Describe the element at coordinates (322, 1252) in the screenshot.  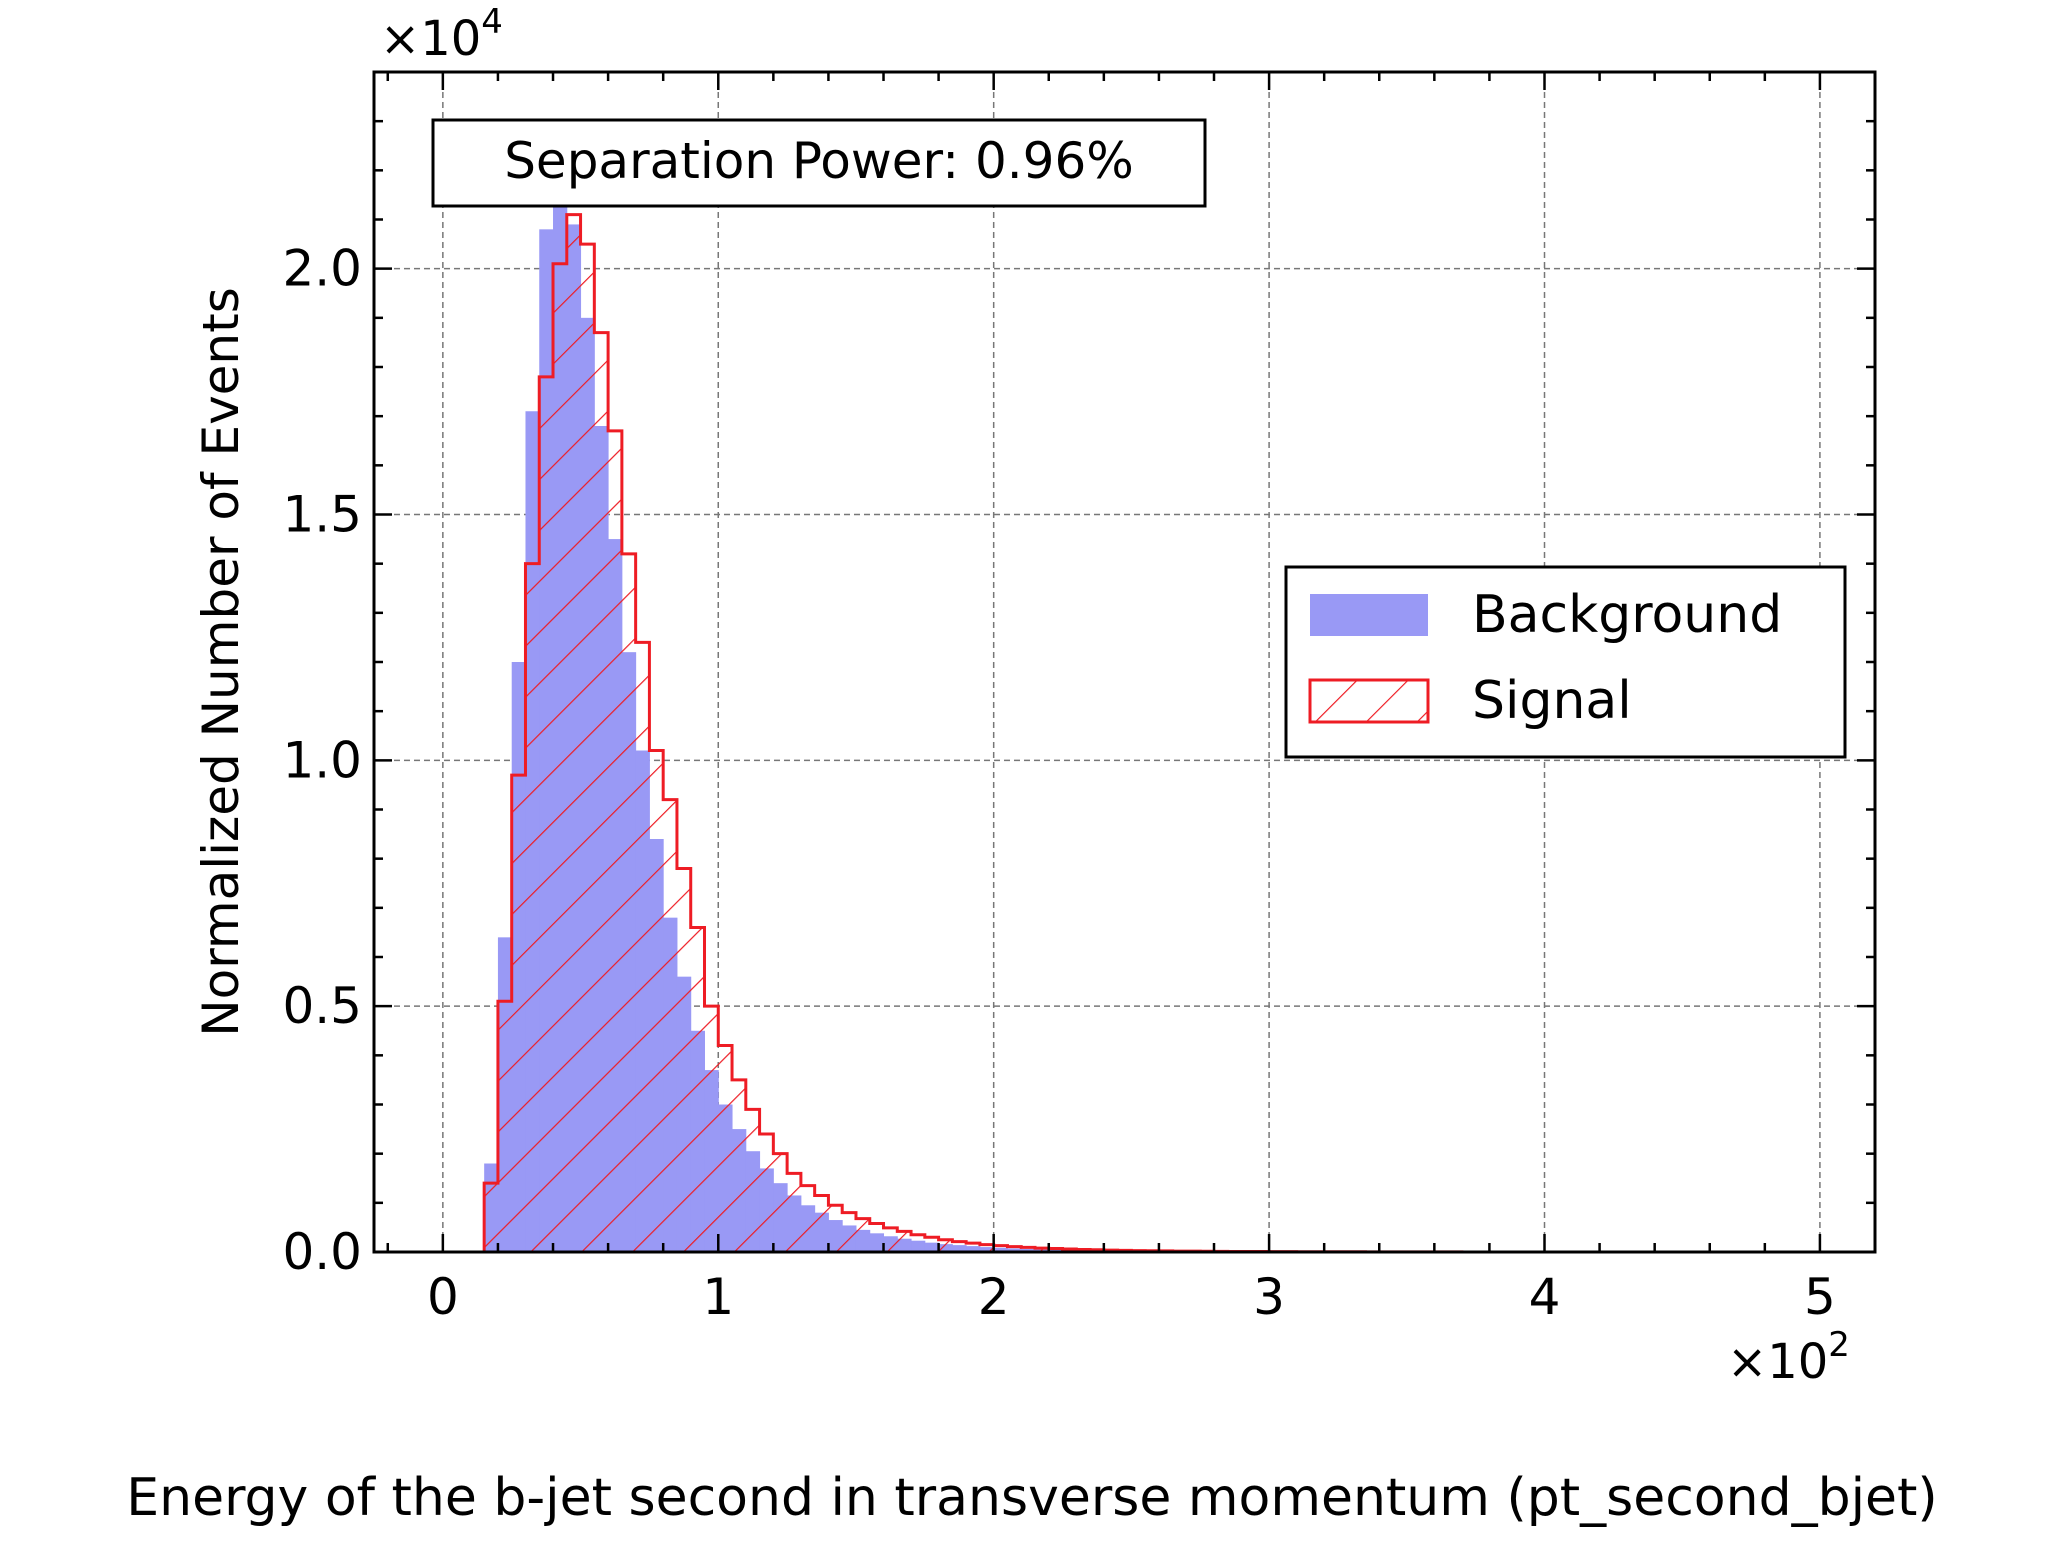
I see `y-tick-label: 0.0` at that location.